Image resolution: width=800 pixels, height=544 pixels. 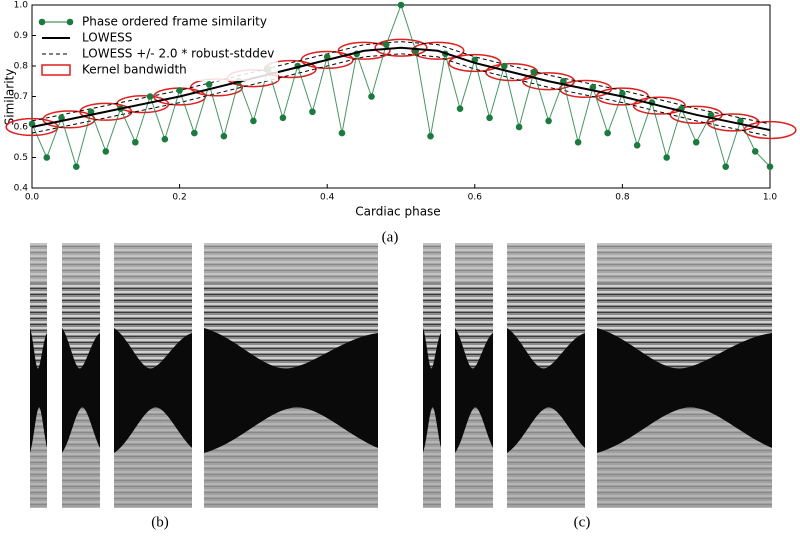 I want to click on caption: (c), so click(x=582, y=522).